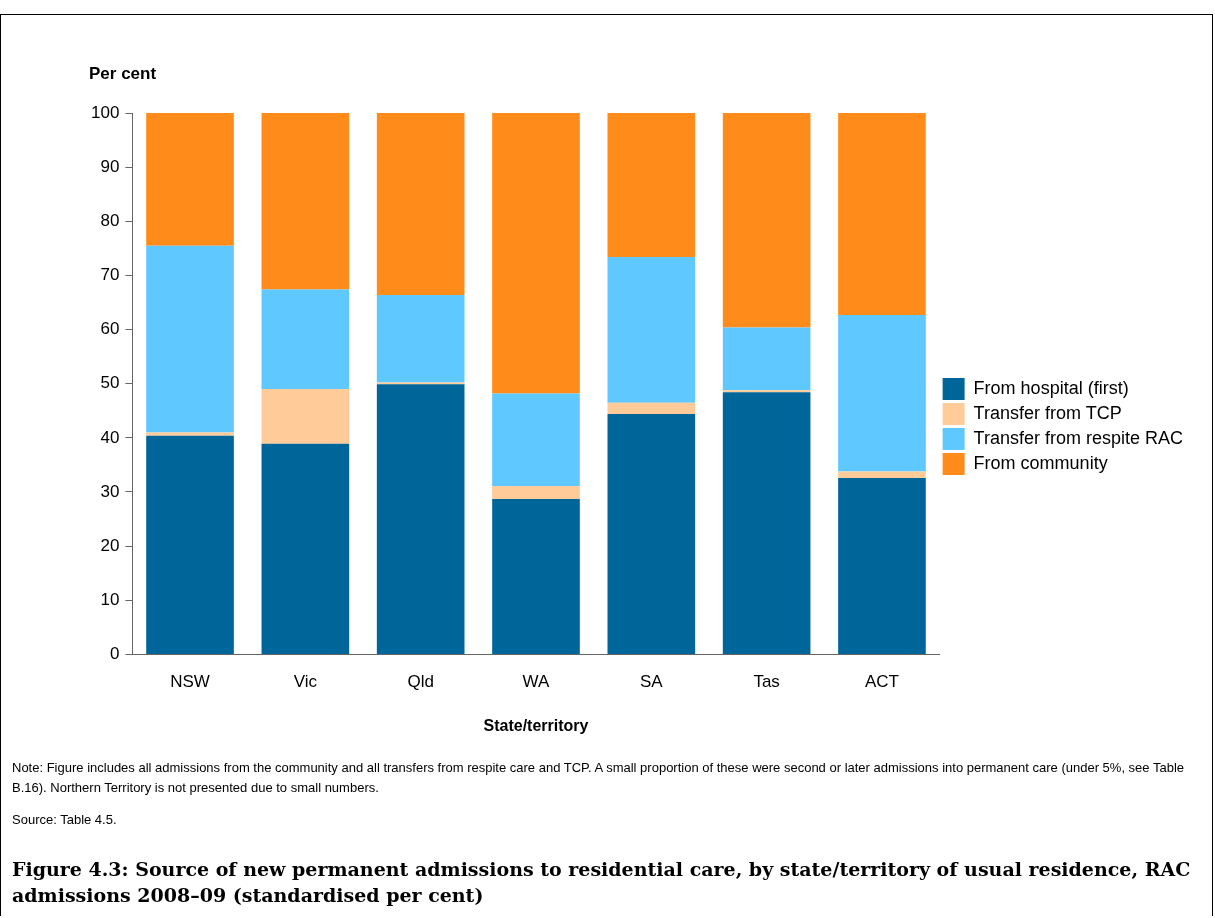 This screenshot has height=918, width=1215. What do you see at coordinates (65, 820) in the screenshot?
I see `source-note: Source: Table 4.5.` at bounding box center [65, 820].